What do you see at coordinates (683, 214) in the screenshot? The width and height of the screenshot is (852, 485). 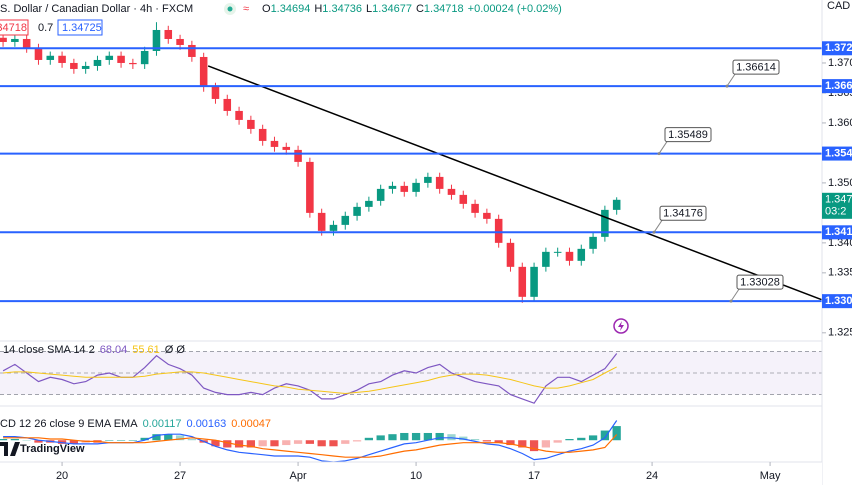 I see `callout-label: 1.34176` at bounding box center [683, 214].